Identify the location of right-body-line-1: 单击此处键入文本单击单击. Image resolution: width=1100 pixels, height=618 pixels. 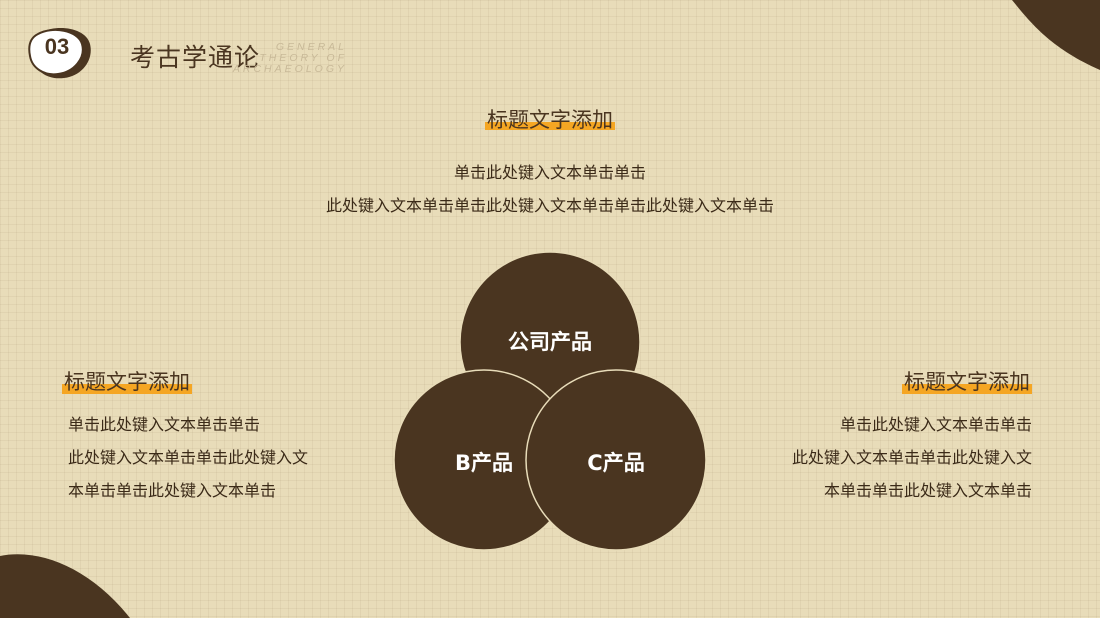
(935, 424).